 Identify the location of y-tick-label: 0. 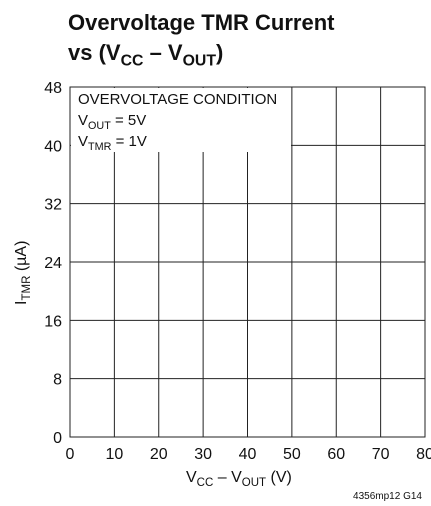
(57, 438).